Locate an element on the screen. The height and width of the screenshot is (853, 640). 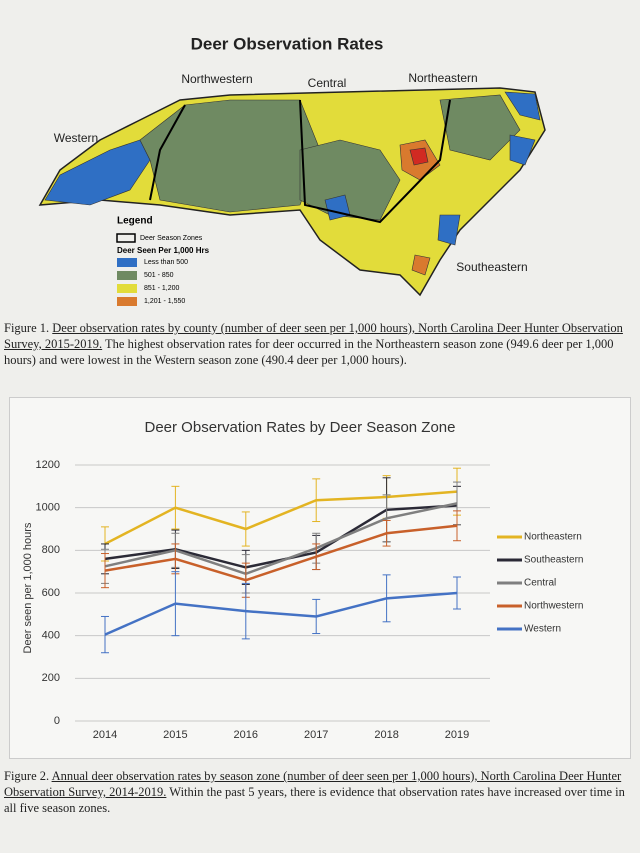
zone-label: Western is located at coordinates (76, 138).